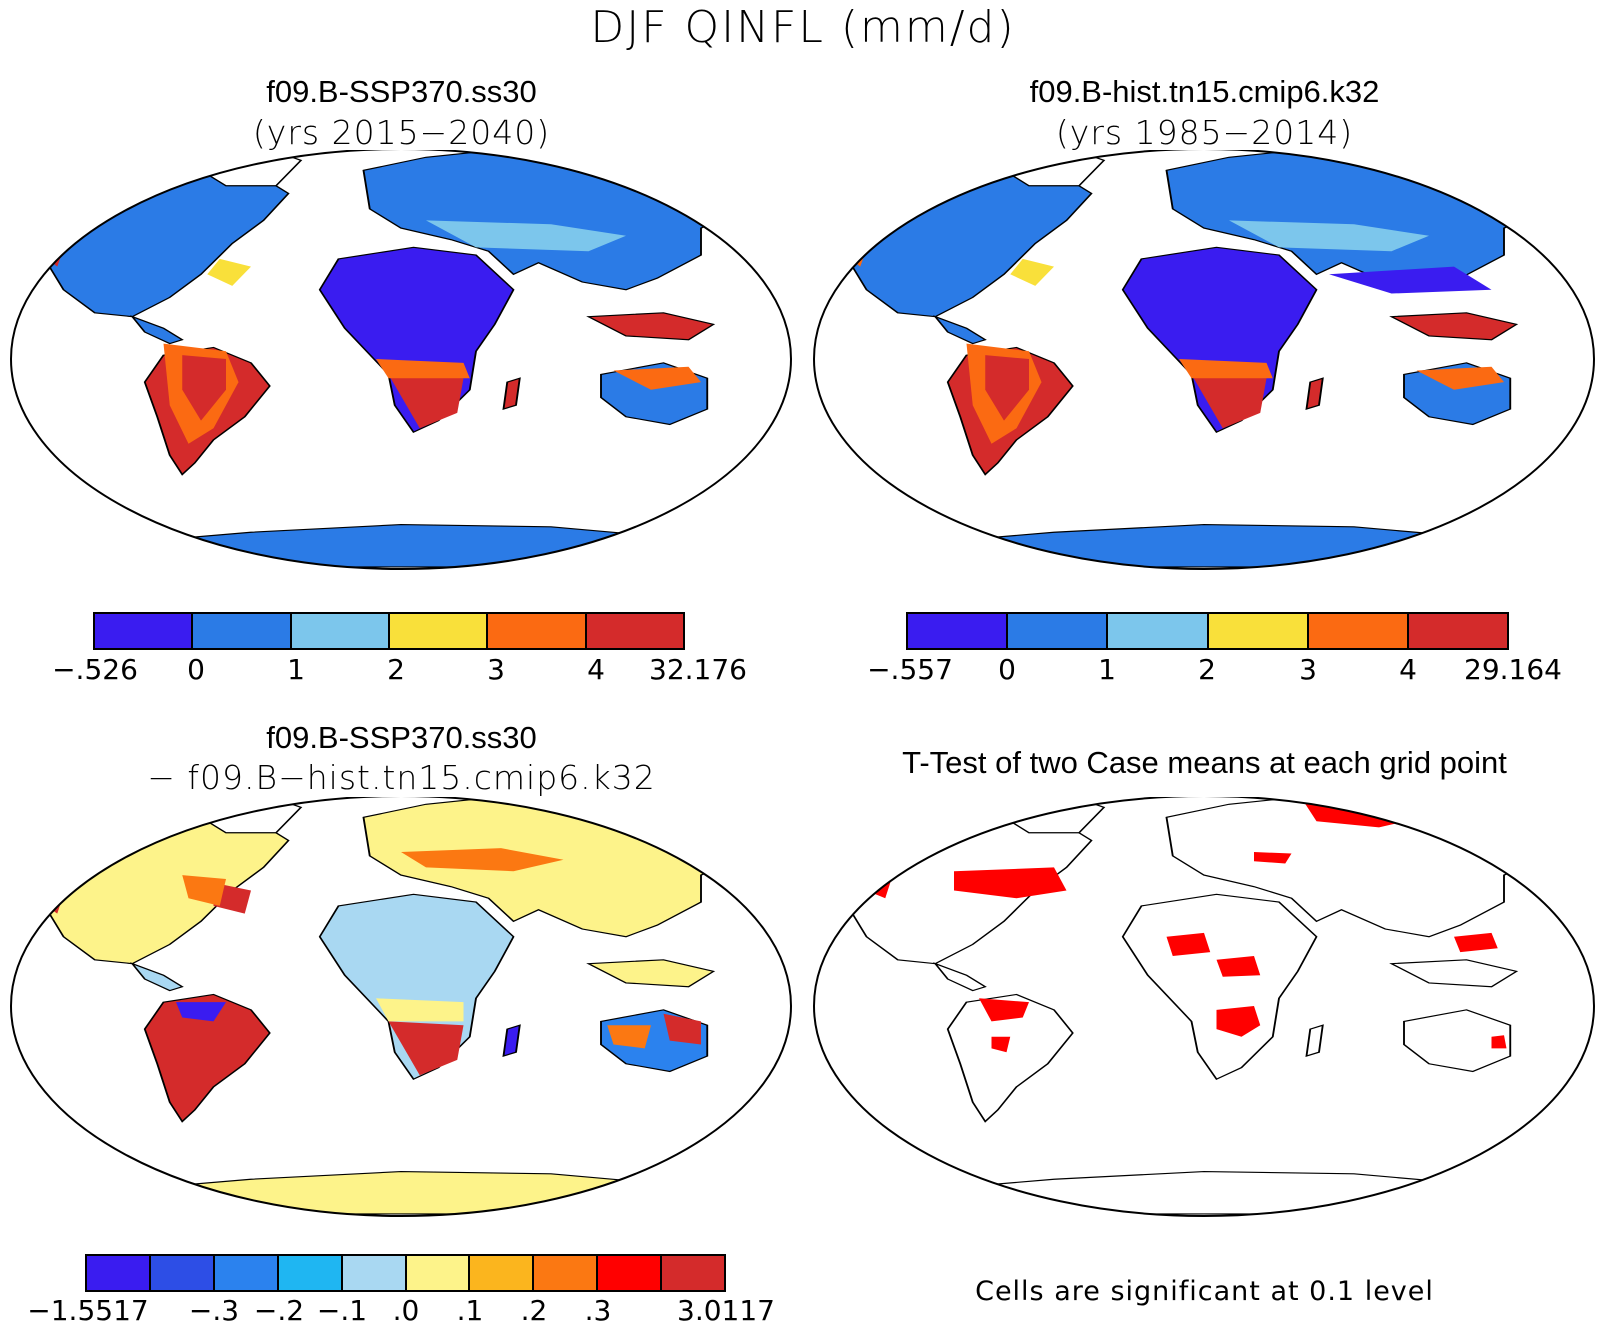 The image size is (1606, 1327). Describe the element at coordinates (214, 1310) in the screenshot. I see `panel3-cb-label: −.3` at that location.